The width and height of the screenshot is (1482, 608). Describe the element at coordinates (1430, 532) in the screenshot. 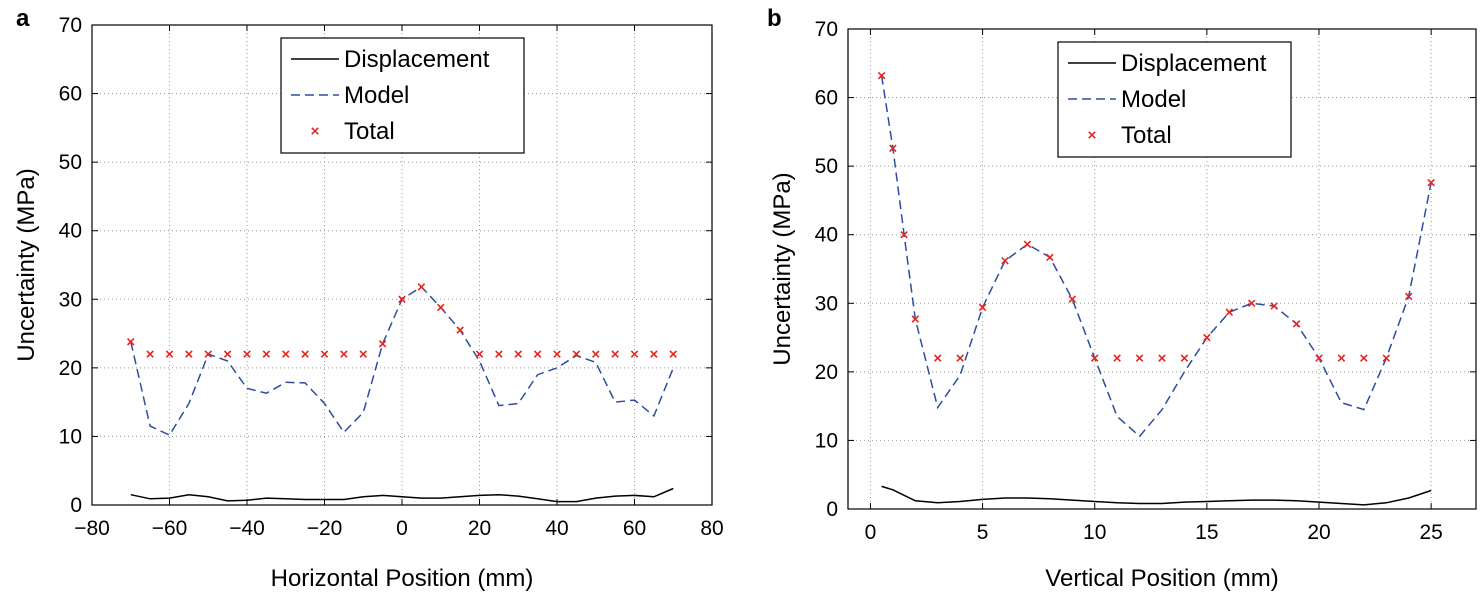

I see `x-tick-label: 25` at that location.